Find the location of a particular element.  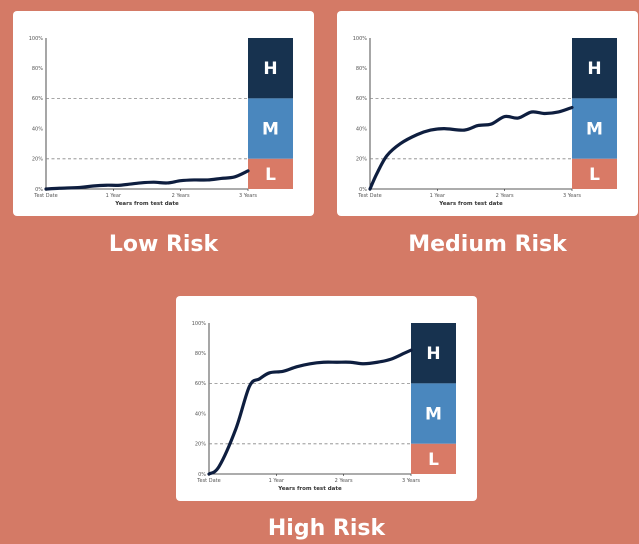

caption-high-risk: High Risk is located at coordinates (326, 528).